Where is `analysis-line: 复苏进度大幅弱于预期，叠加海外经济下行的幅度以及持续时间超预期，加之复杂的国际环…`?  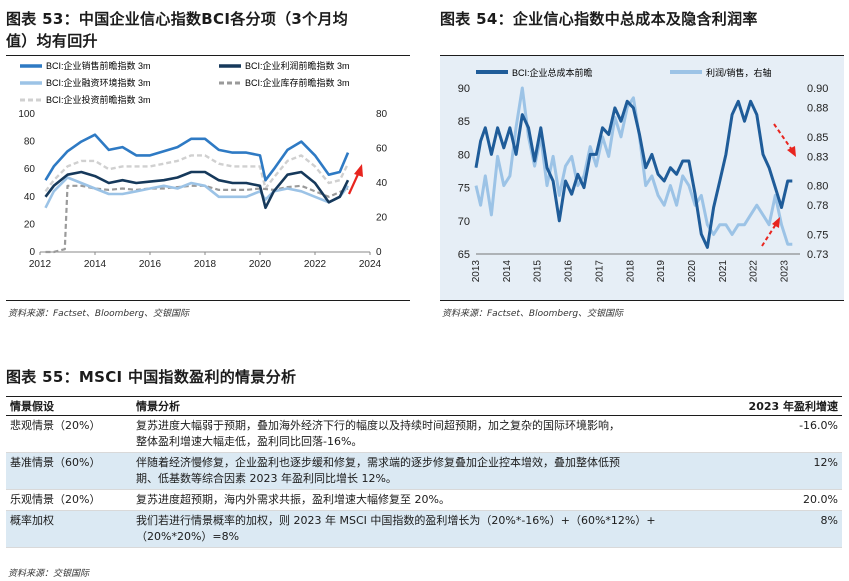 analysis-line: 复苏进度大幅弱于预期，叠加海外经济下行的幅度以及持续时间超预期，加之复杂的国际环… is located at coordinates (378, 425).